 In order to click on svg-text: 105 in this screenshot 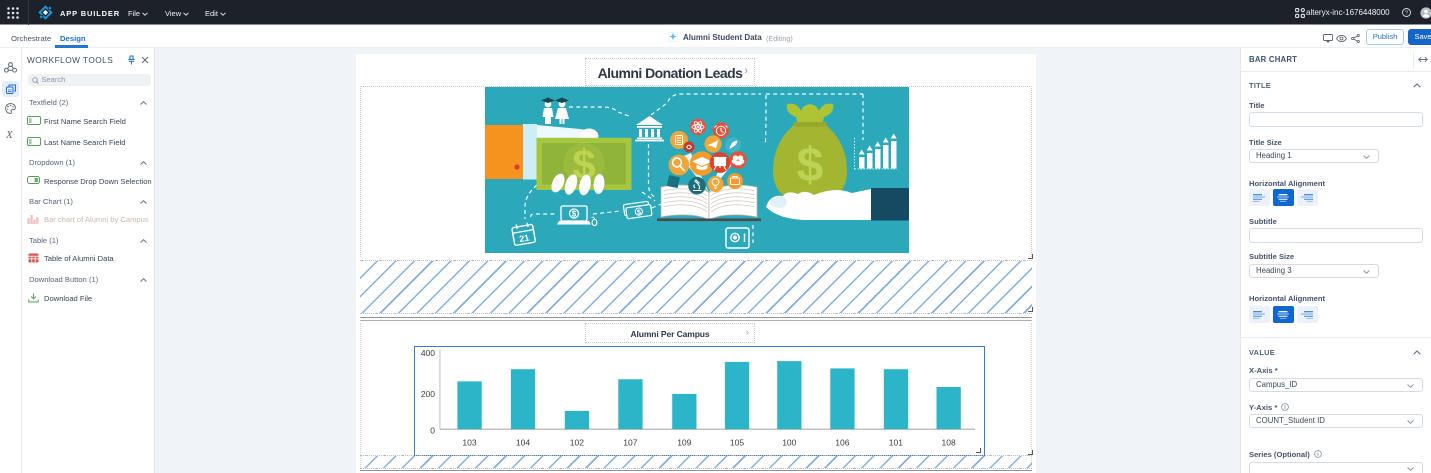, I will do `click(737, 443)`.